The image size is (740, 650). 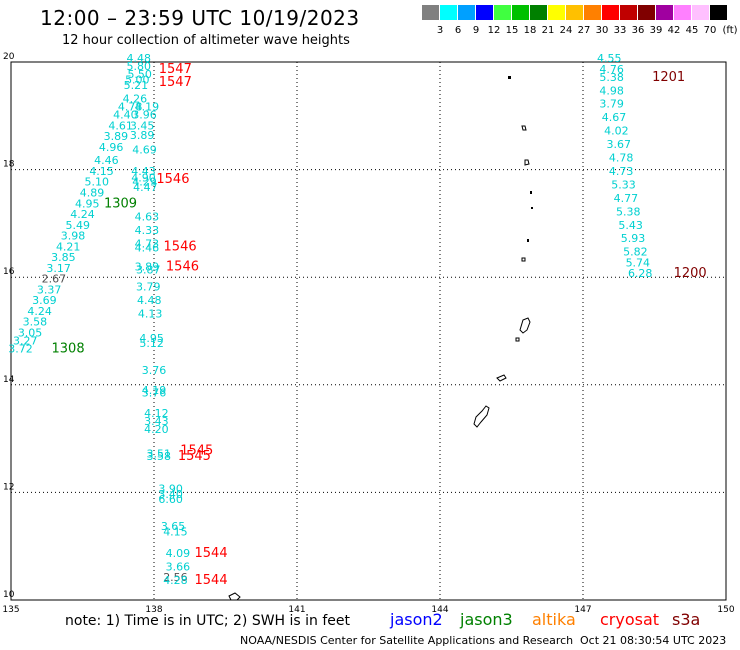 What do you see at coordinates (125, 114) in the screenshot?
I see `wave-height-value: 4.40` at bounding box center [125, 114].